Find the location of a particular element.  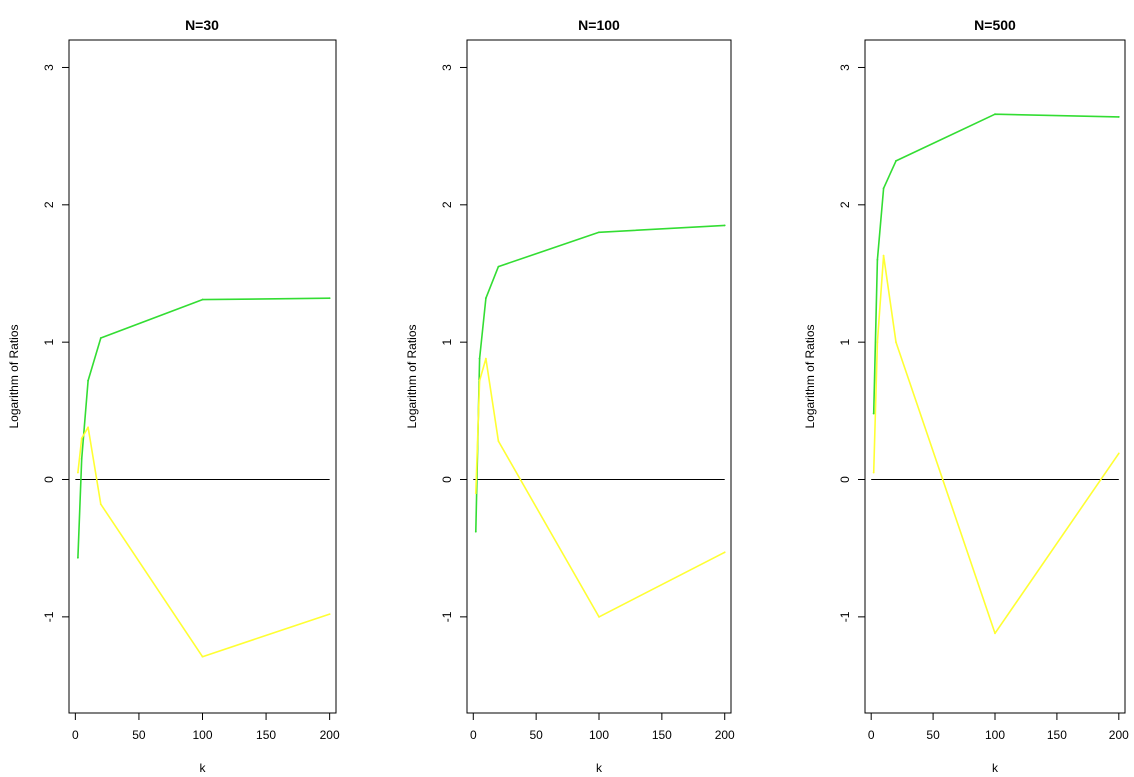

chart-title-n500: N=500 is located at coordinates (995, 25).